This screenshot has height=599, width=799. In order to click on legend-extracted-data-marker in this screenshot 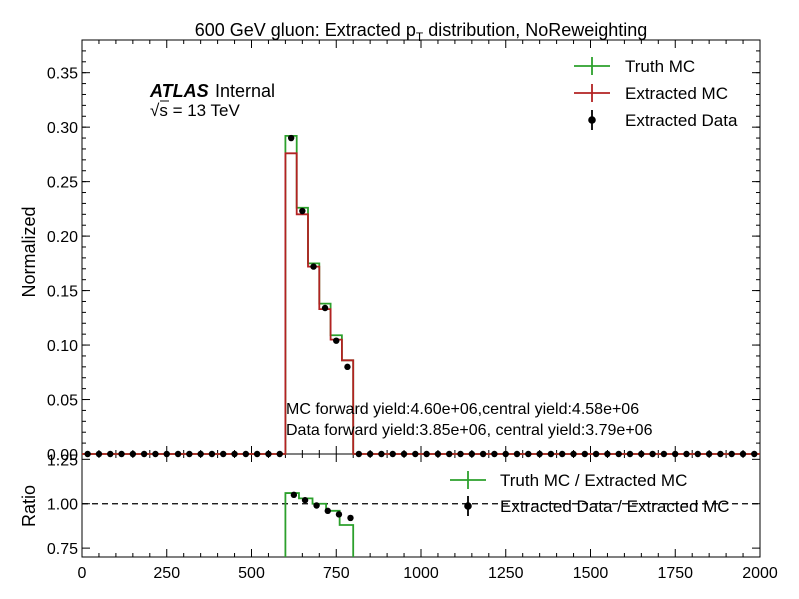, I will do `click(592, 120)`.